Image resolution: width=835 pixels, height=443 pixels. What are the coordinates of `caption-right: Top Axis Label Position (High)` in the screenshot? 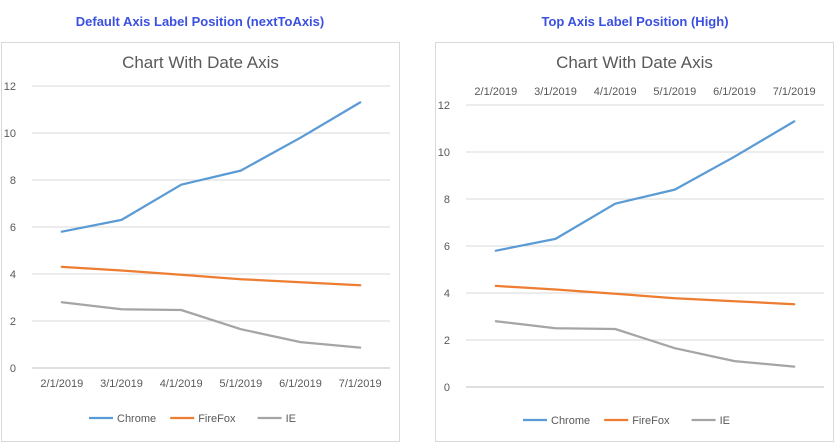 It's located at (635, 21).